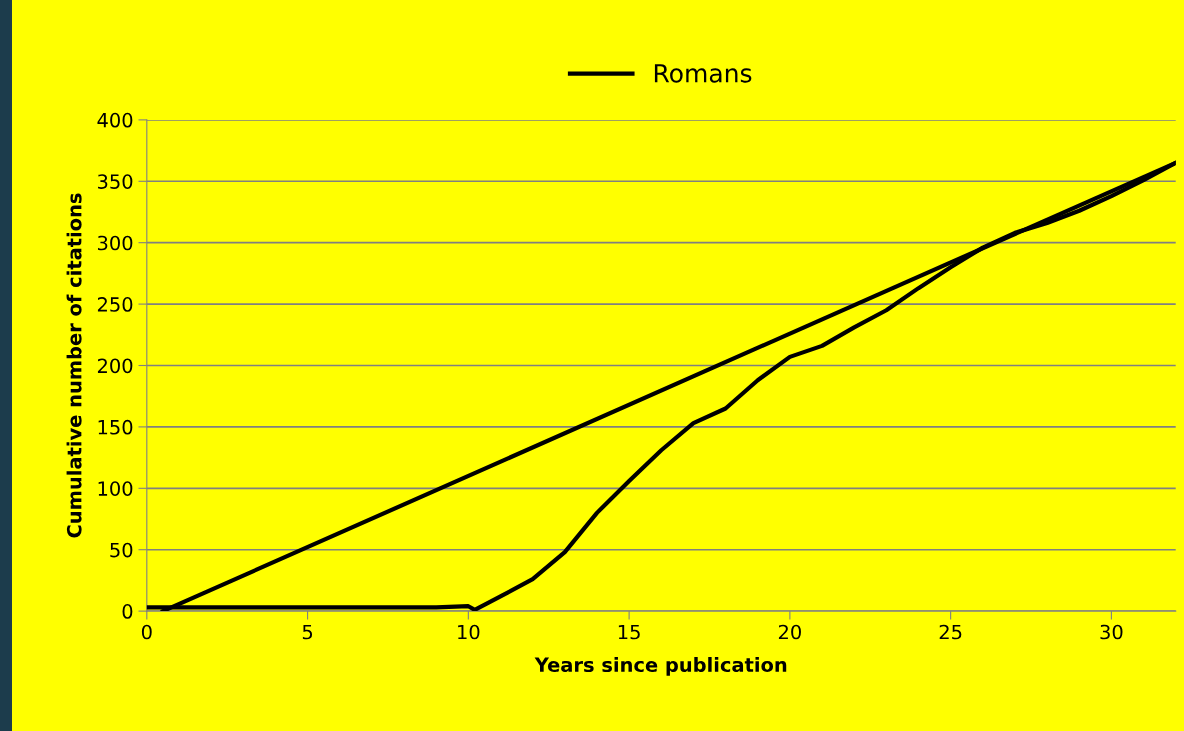 This screenshot has height=731, width=1184. I want to click on y-tick-label: 400, so click(115, 120).